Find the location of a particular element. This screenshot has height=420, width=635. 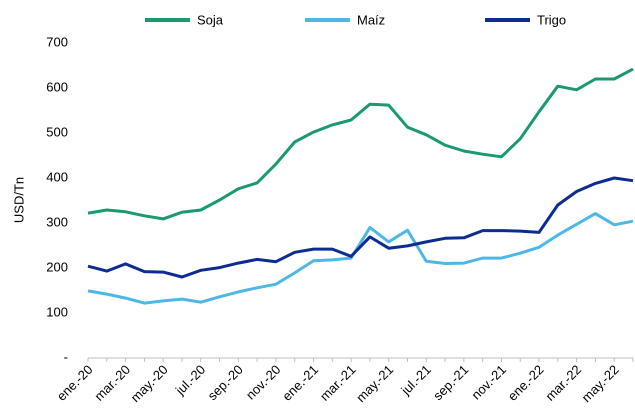

y-tick-label: - is located at coordinates (66, 356).